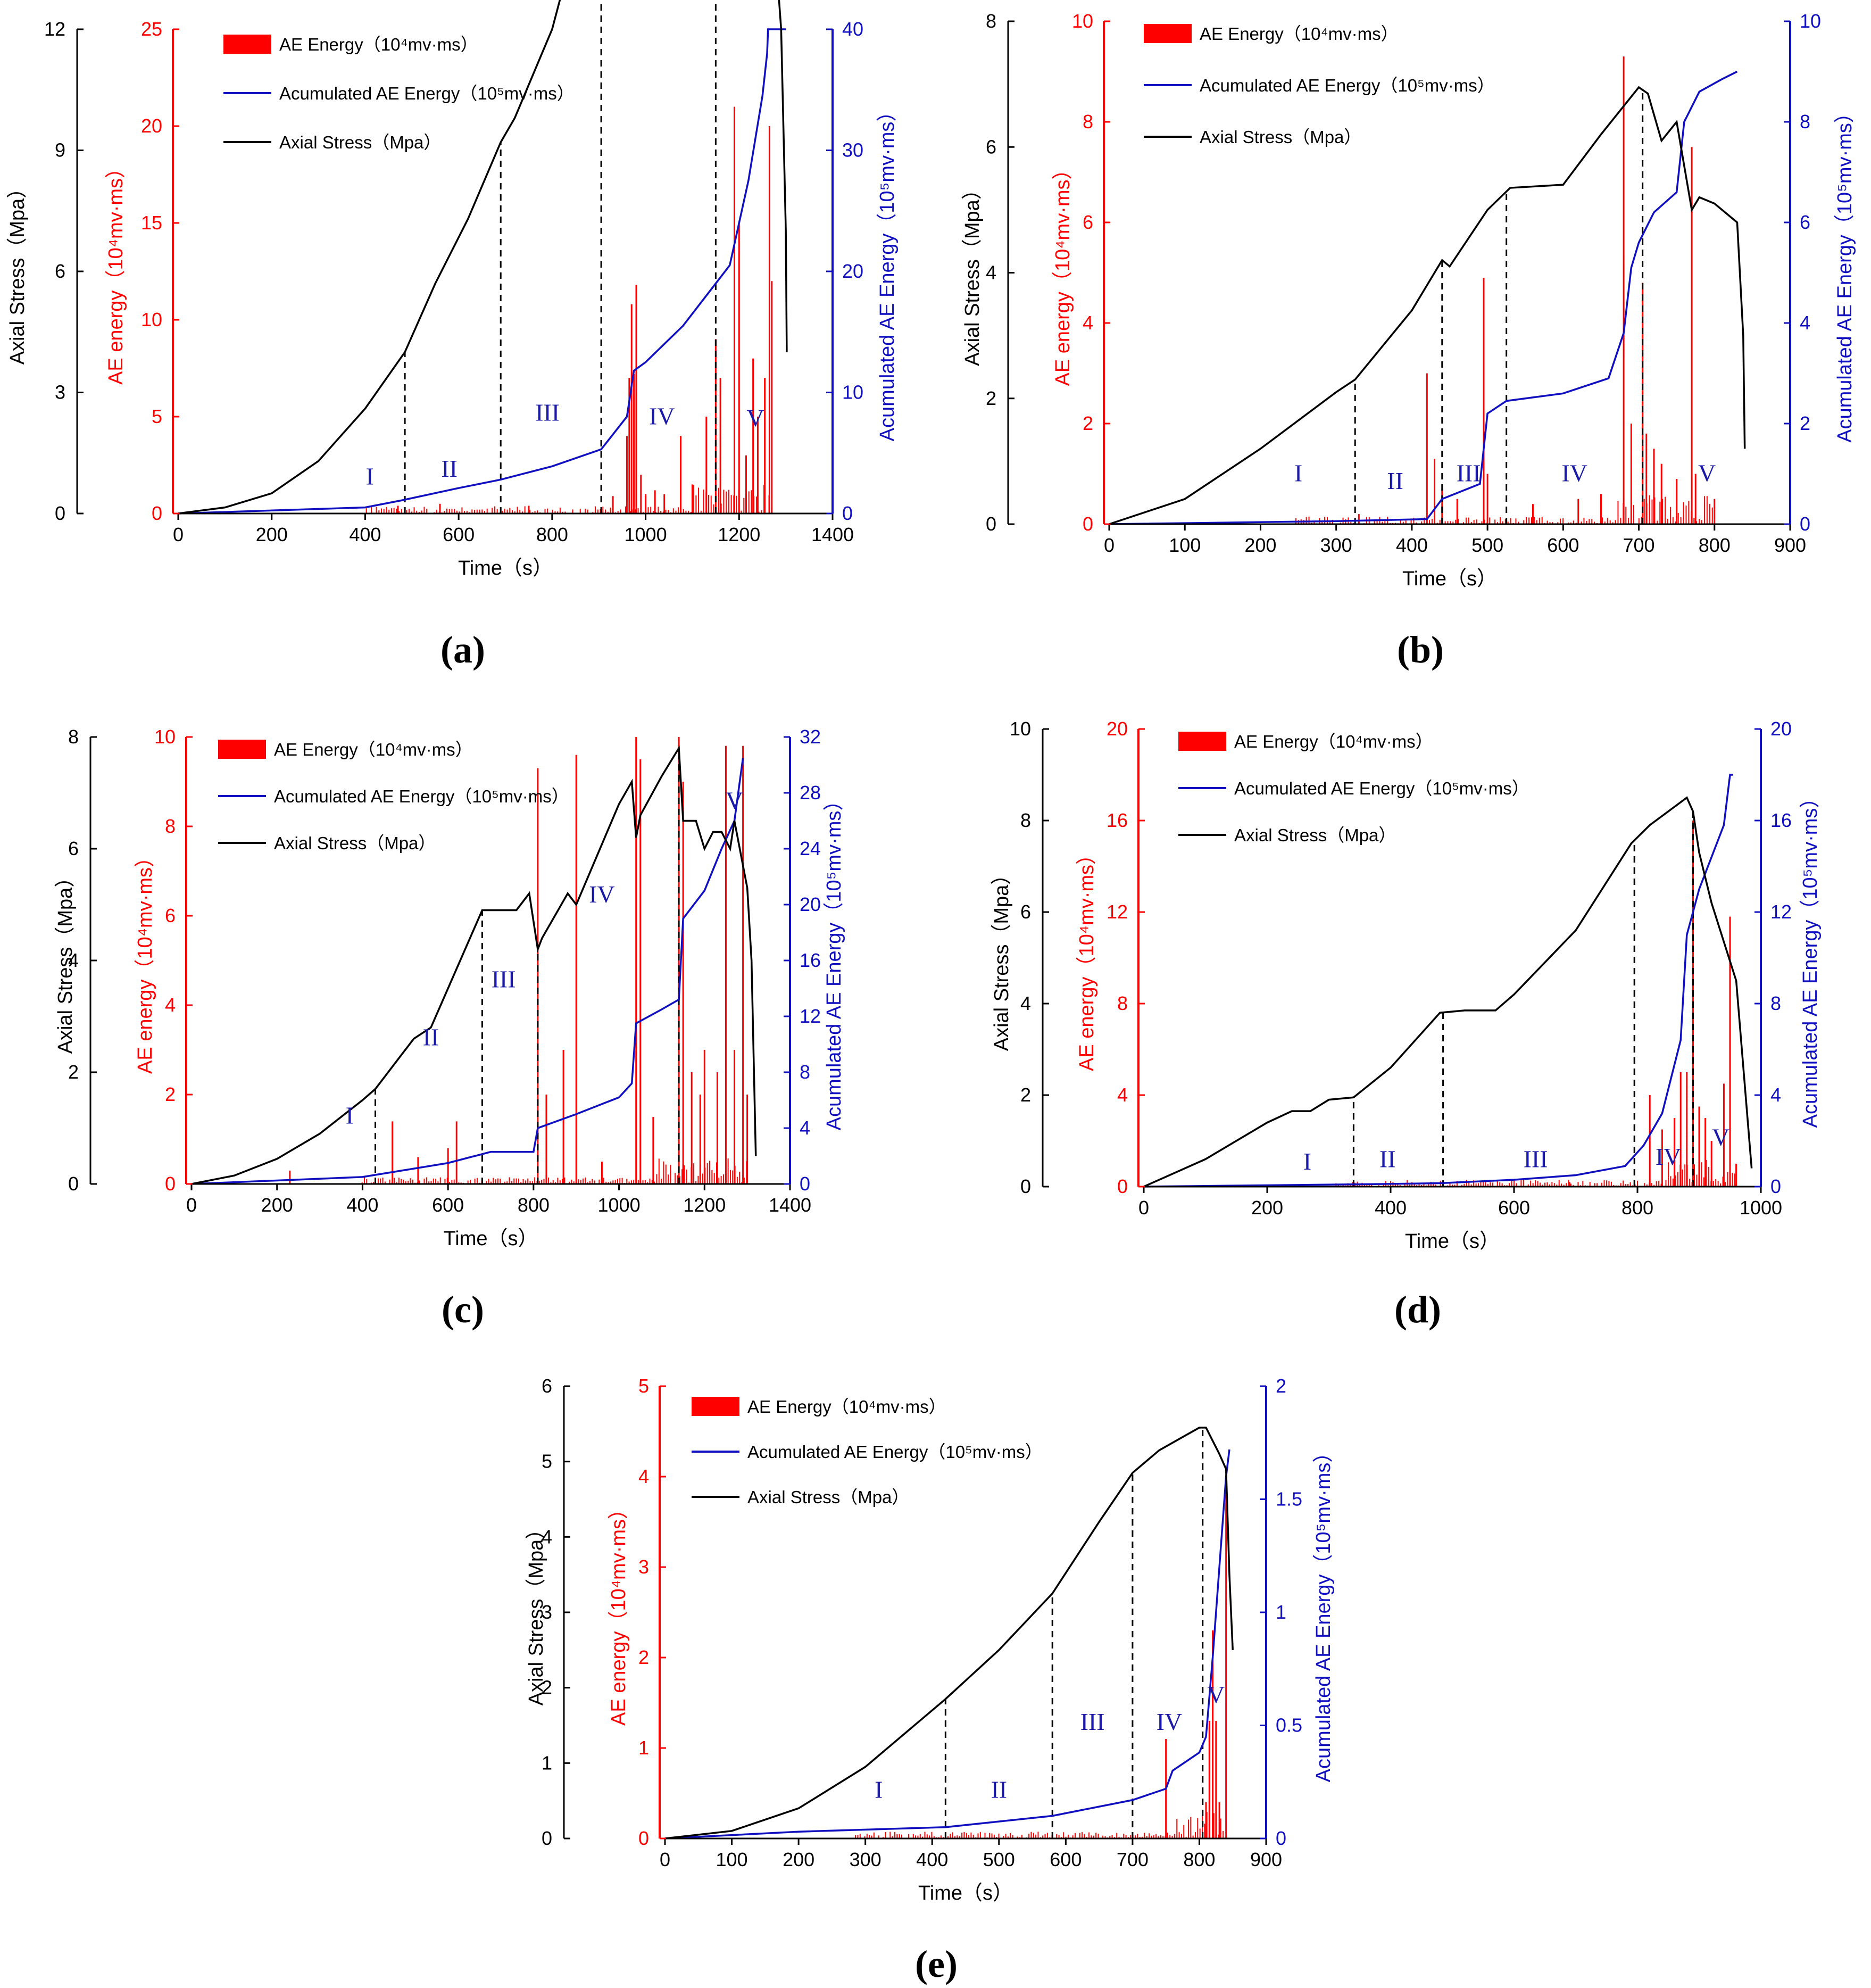 Image resolution: width=1871 pixels, height=1988 pixels. I want to click on x-tick-label: 400, so click(365, 534).